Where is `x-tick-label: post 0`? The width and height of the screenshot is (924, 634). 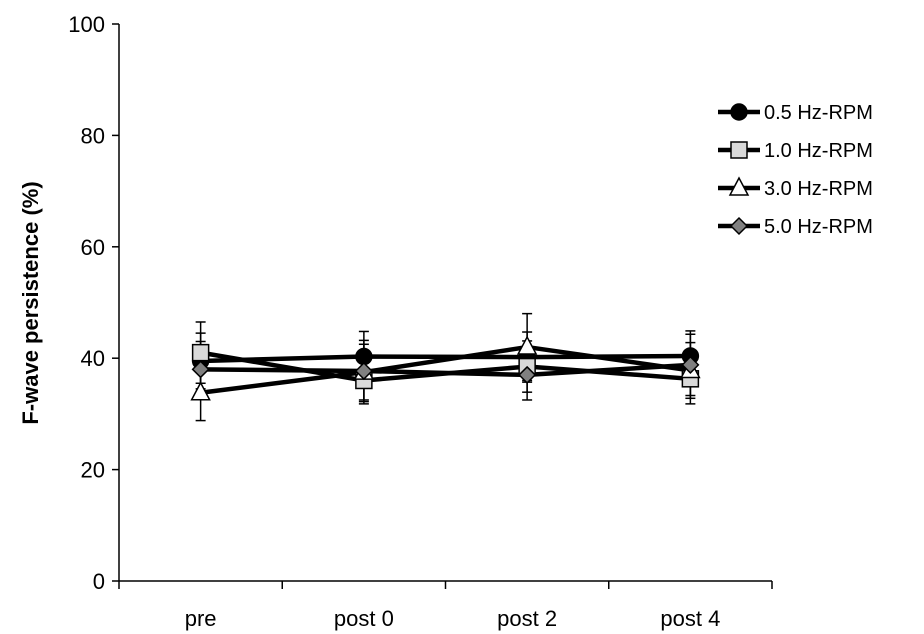
x-tick-label: post 0 is located at coordinates (364, 618).